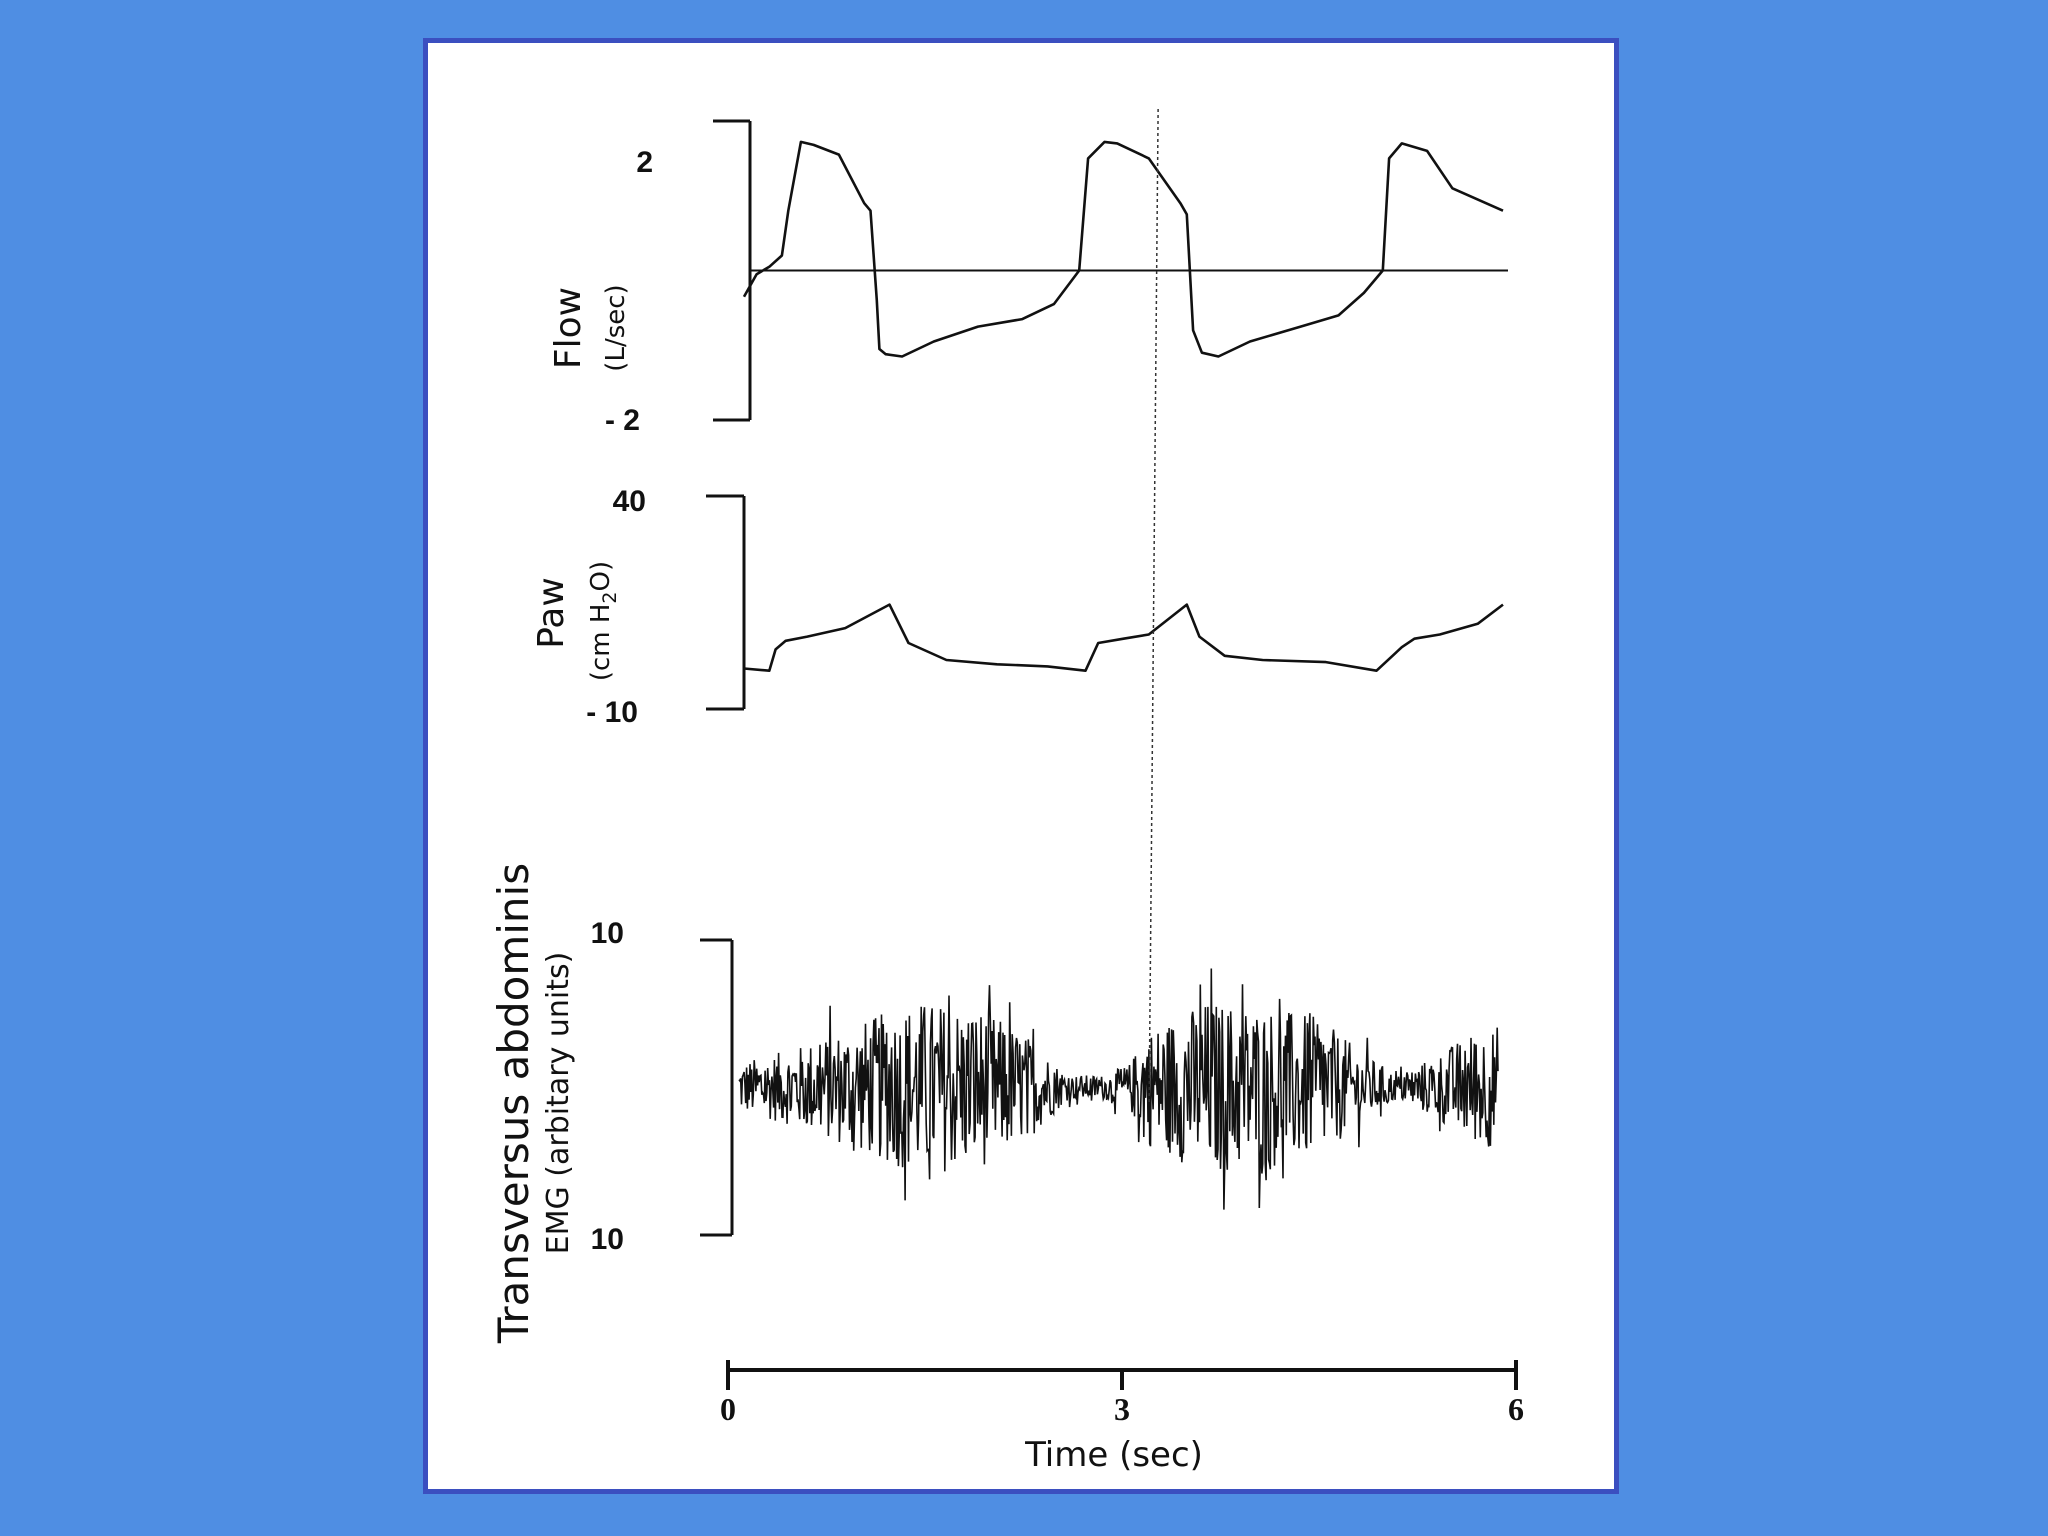  I want to click on flow-ytick-top: 2, so click(644, 162).